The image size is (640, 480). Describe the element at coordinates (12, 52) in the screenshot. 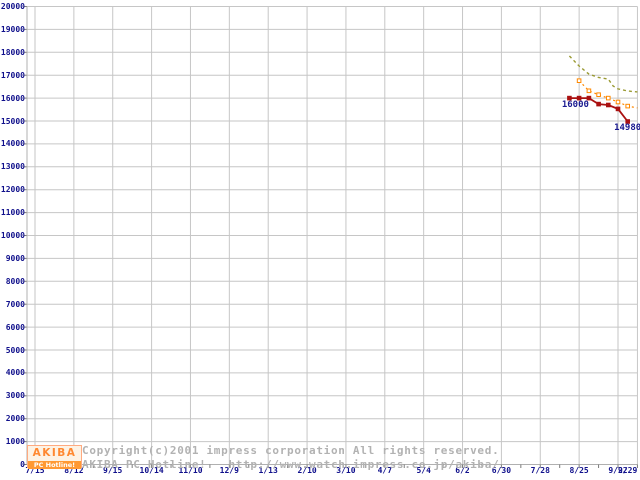

I see `y-tick-label: 18000` at that location.